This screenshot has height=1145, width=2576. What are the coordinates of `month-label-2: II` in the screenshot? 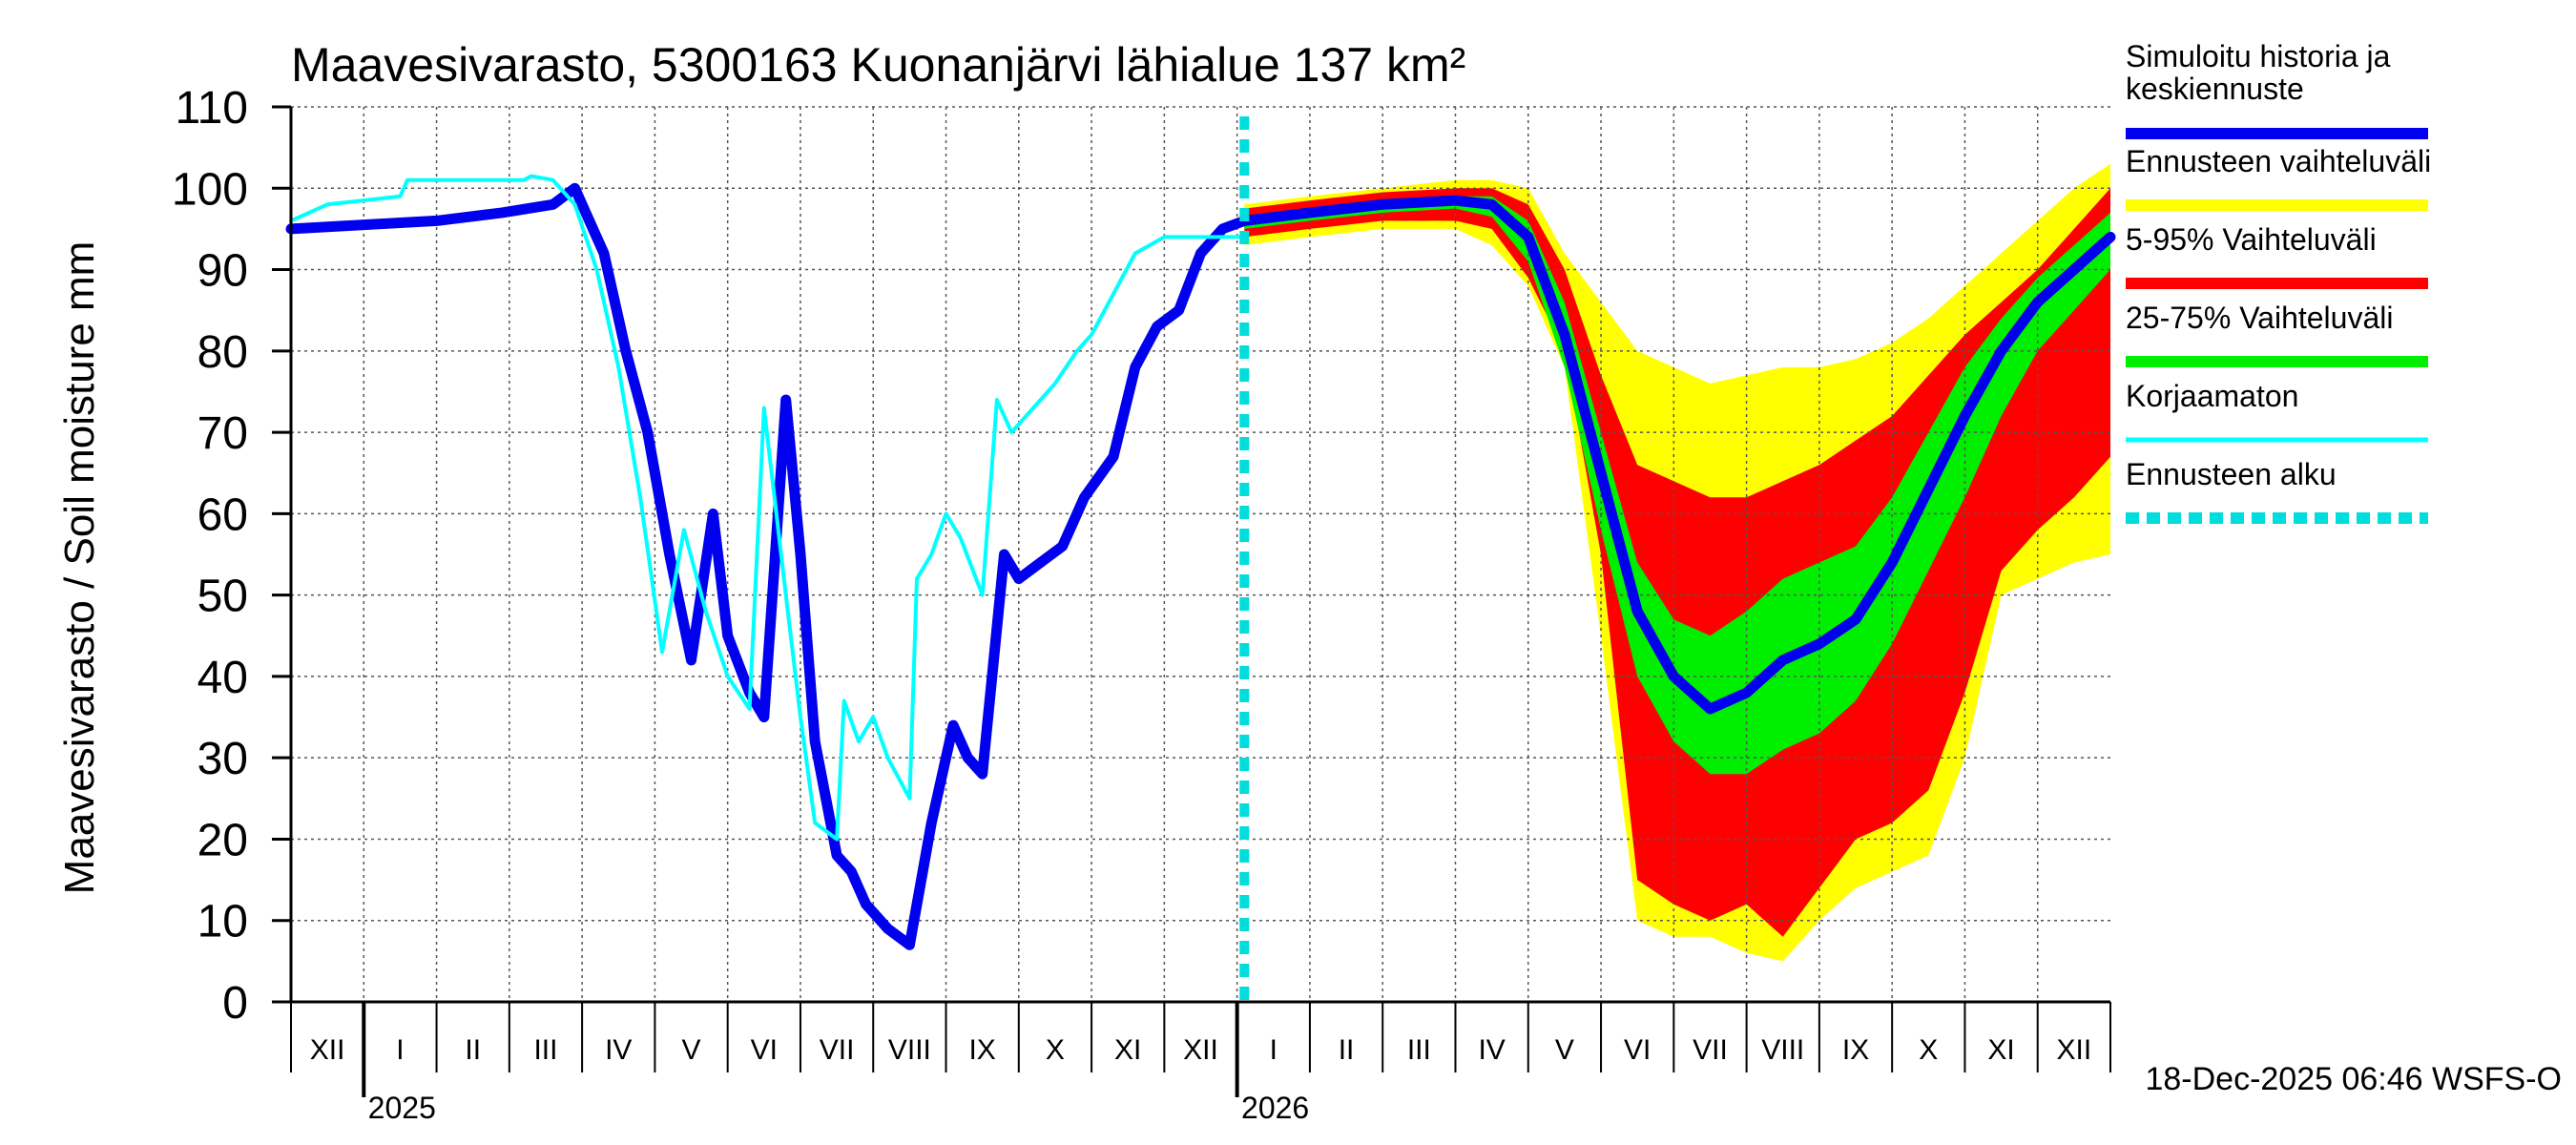 It's located at (473, 1050).